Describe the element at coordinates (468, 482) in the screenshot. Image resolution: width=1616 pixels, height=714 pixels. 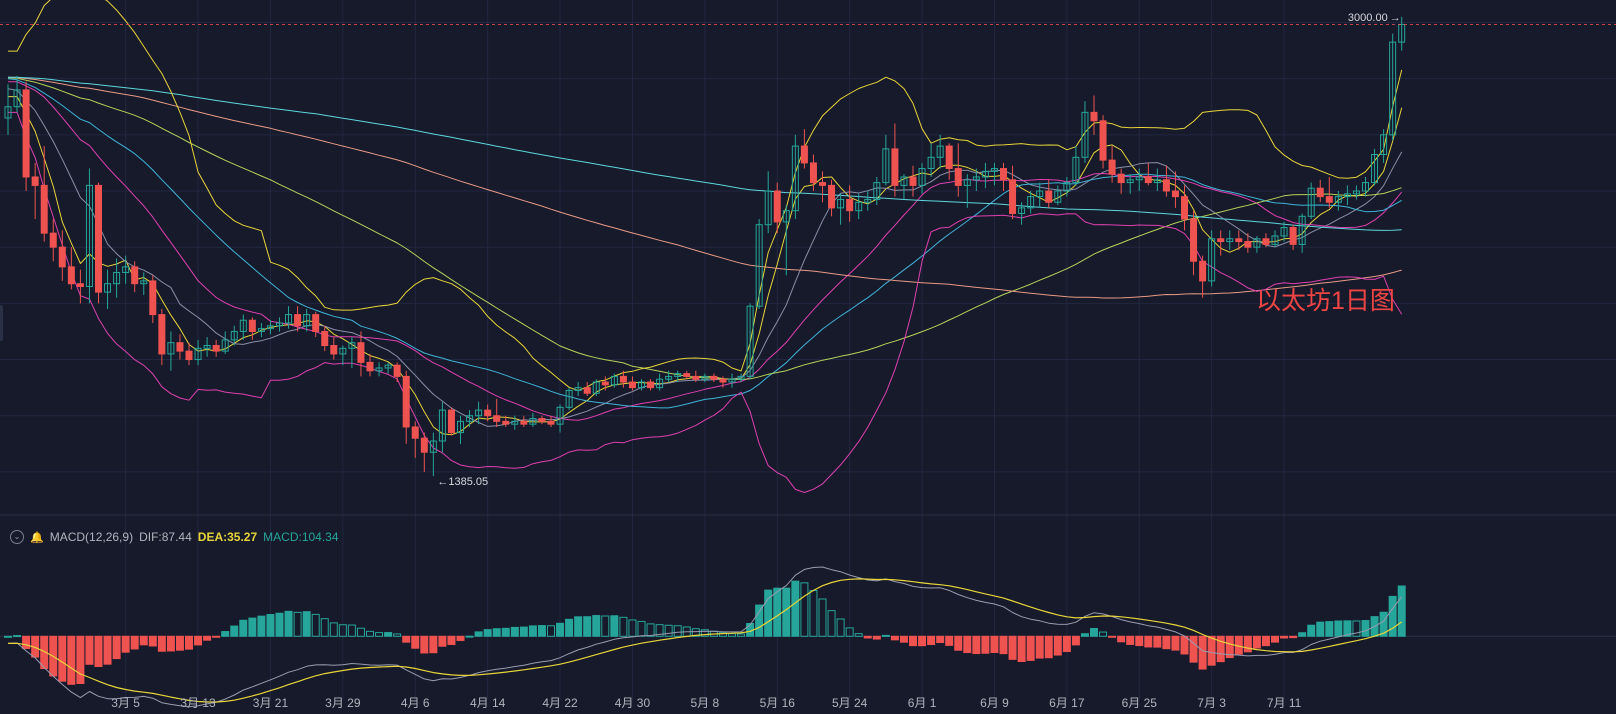
I see `low-price-label: 1385.05` at that location.